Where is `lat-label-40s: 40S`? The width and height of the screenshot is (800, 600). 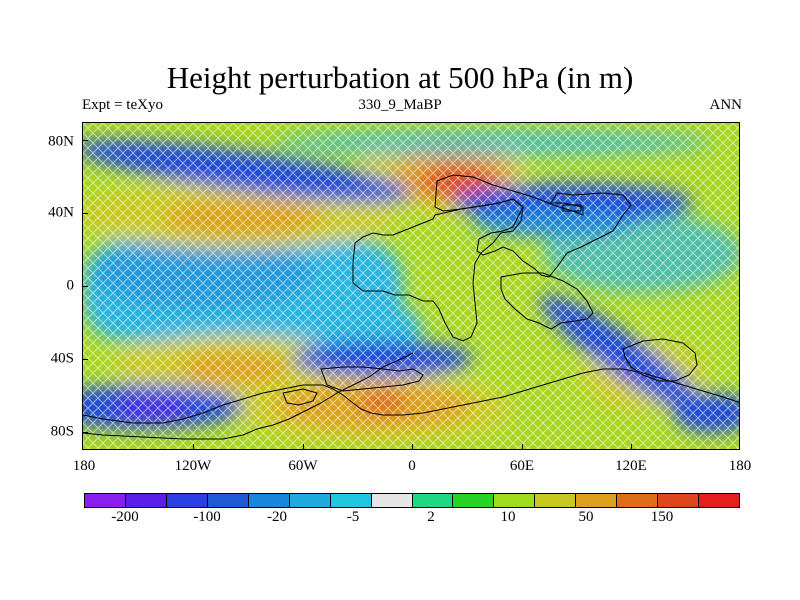
lat-label-40s: 40S is located at coordinates (62, 358).